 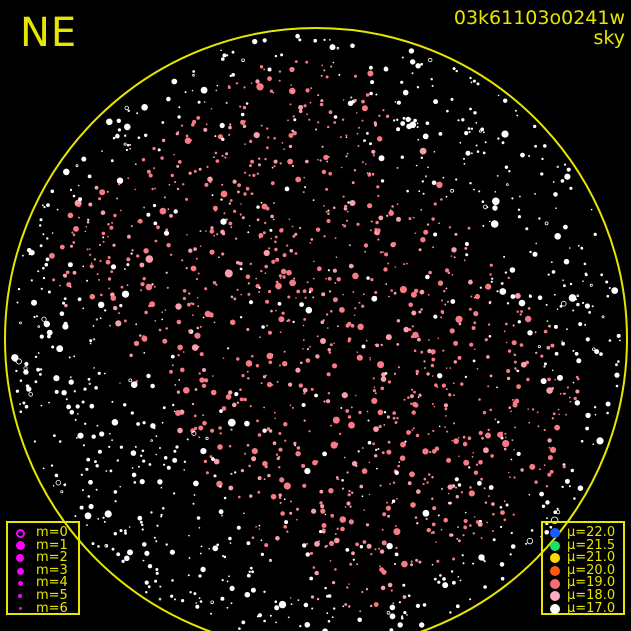 I want to click on magnitude-marker-icon, so click(x=20, y=584).